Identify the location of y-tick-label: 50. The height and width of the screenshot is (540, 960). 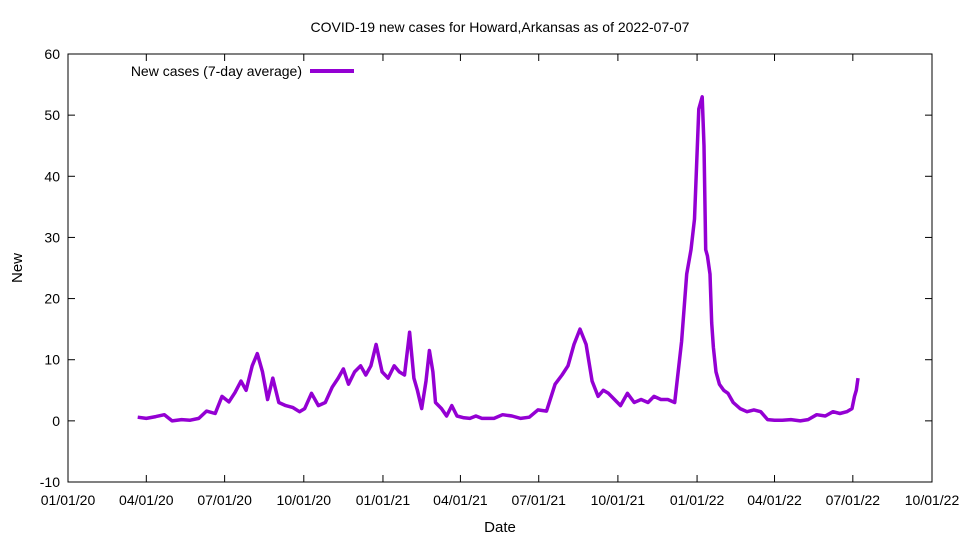
(52, 115).